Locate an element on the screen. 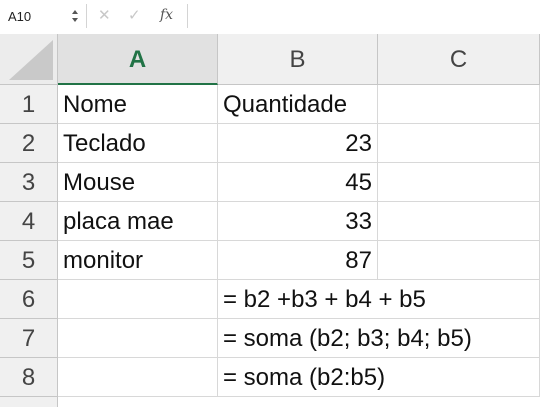 This screenshot has height=407, width=540. row-header-2: 2 is located at coordinates (29, 143).